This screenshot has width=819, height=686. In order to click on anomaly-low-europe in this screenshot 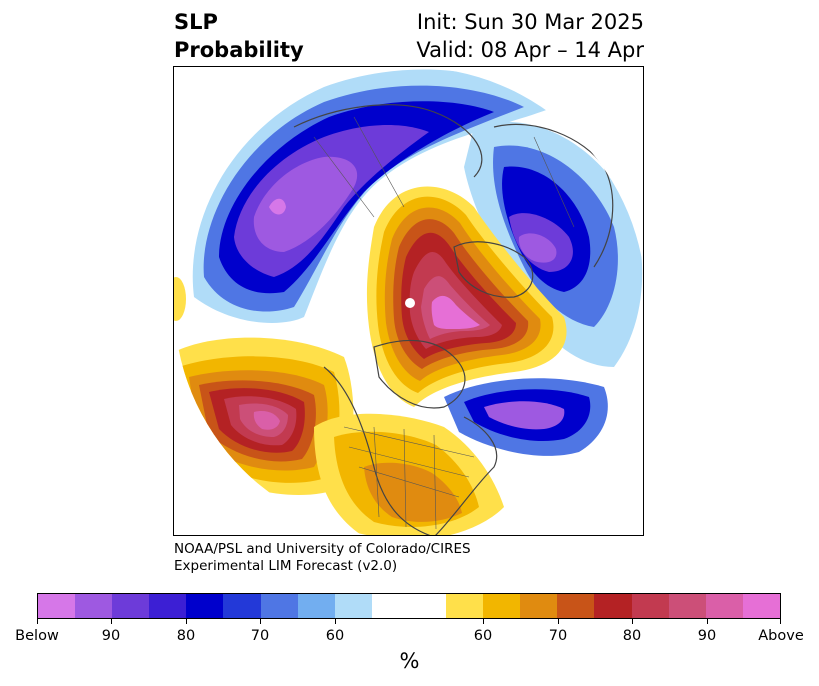, I will do `click(553, 244)`.